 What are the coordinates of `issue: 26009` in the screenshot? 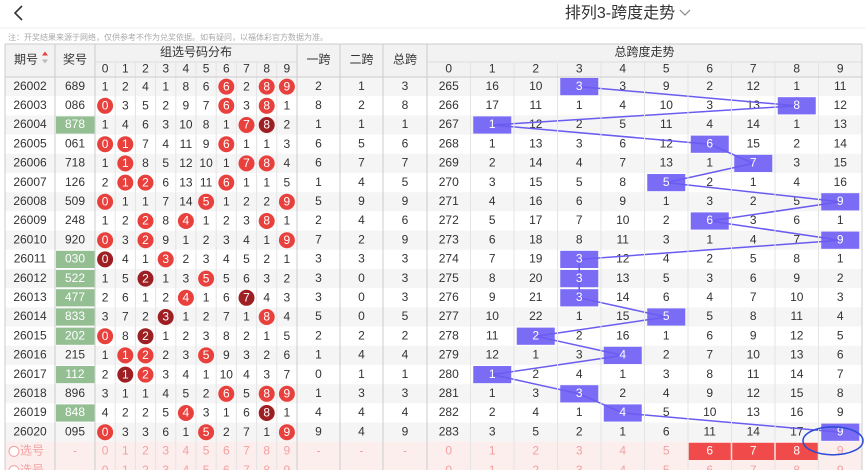 It's located at (30, 220).